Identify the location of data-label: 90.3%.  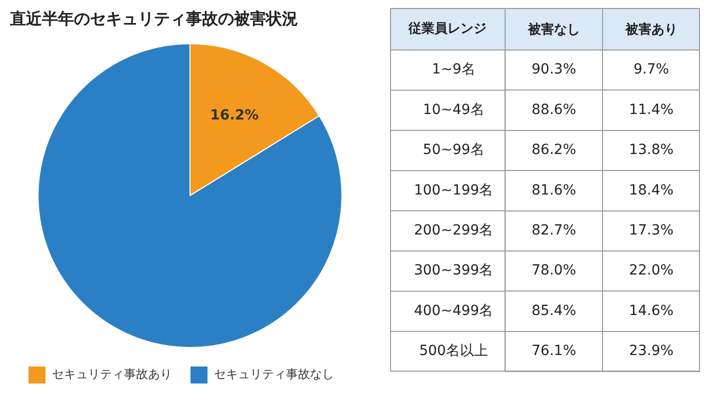
(554, 70).